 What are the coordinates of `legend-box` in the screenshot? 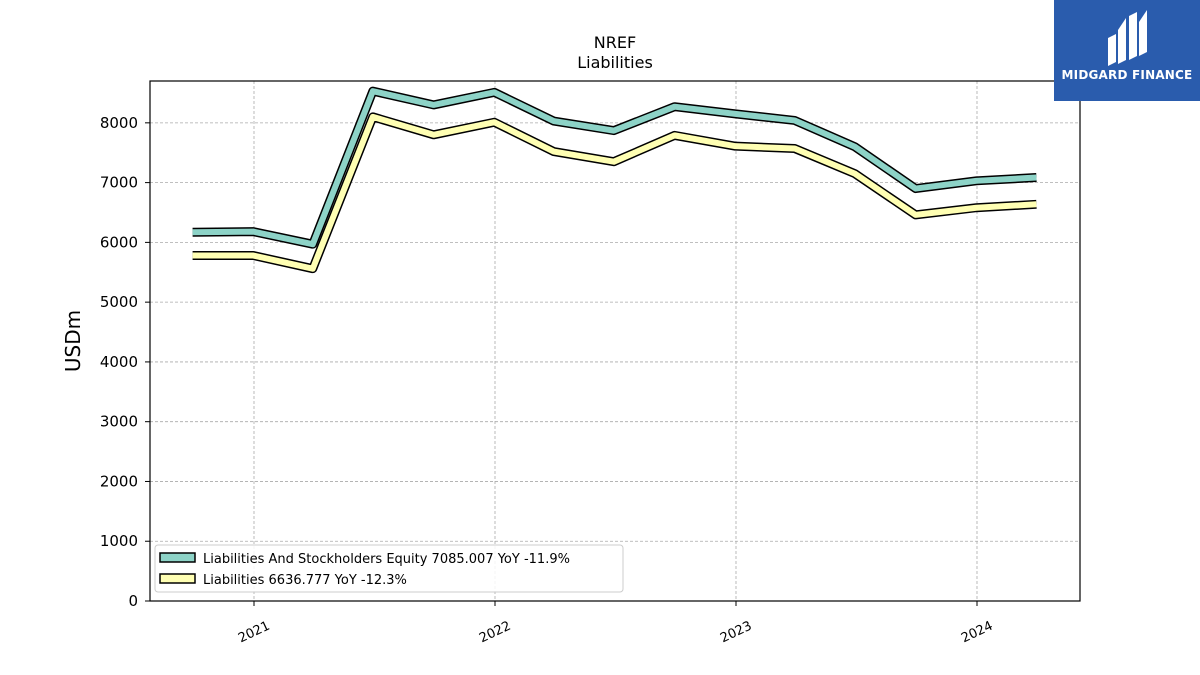 It's located at (389, 568).